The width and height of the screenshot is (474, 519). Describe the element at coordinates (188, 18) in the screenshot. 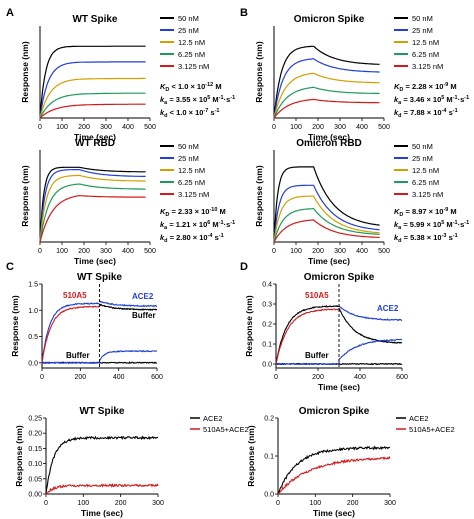

I see `legend-label: 50 nM` at that location.